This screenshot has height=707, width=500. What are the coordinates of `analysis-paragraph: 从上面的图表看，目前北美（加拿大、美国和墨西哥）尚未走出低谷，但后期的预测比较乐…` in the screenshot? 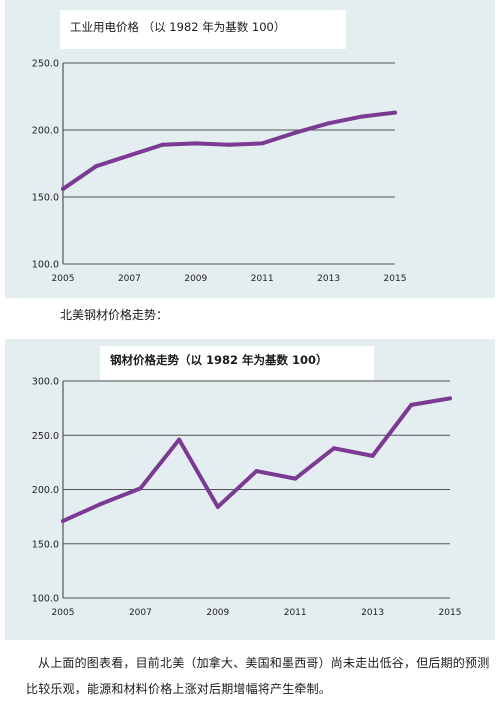 It's located at (258, 676).